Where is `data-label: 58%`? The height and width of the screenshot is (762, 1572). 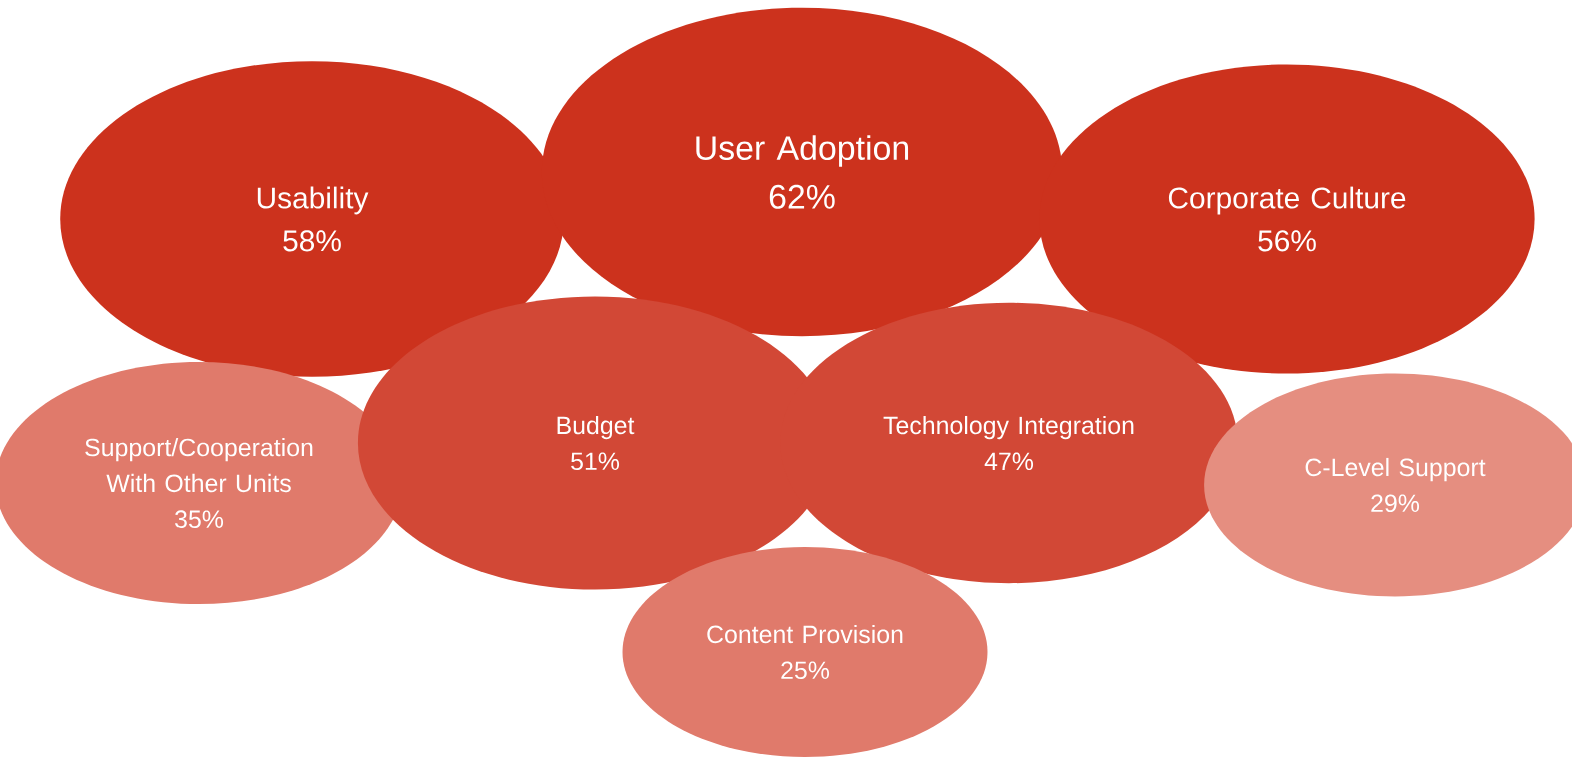 data-label: 58% is located at coordinates (312, 241).